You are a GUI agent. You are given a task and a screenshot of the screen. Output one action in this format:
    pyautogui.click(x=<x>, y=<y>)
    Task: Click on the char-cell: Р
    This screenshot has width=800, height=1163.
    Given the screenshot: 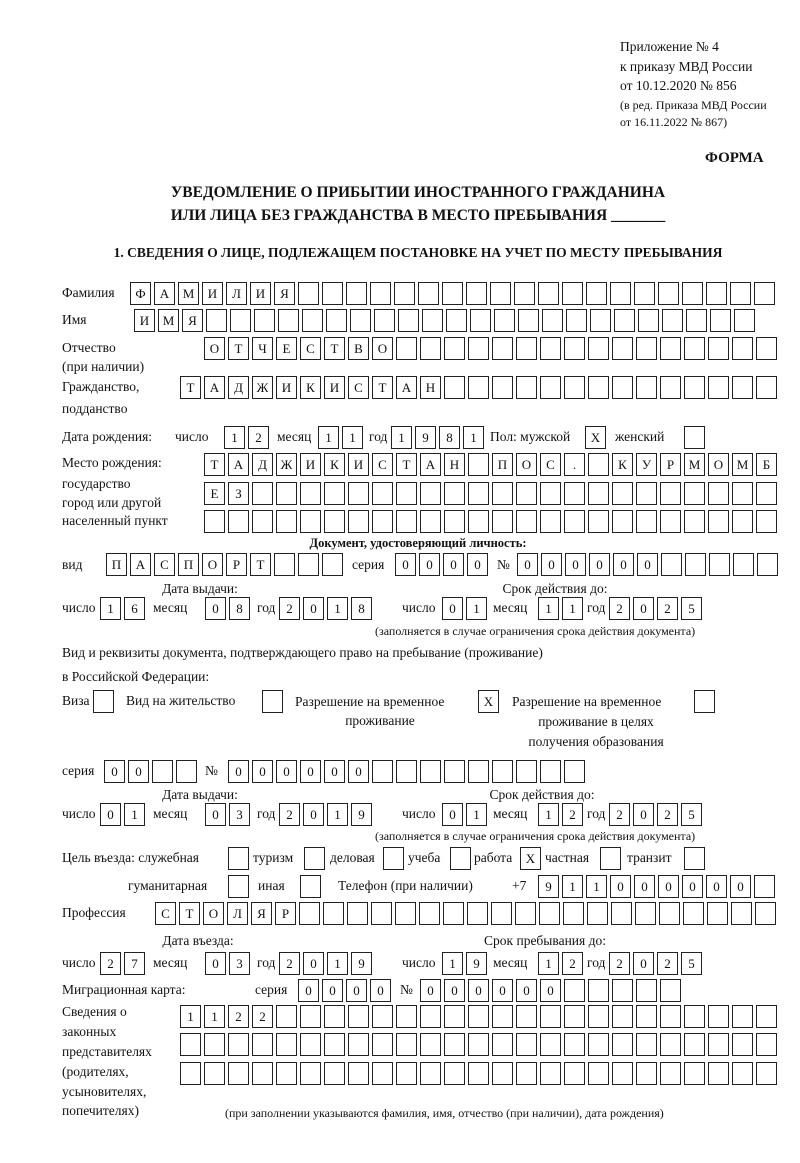 What is the action you would take?
    pyautogui.click(x=285, y=913)
    